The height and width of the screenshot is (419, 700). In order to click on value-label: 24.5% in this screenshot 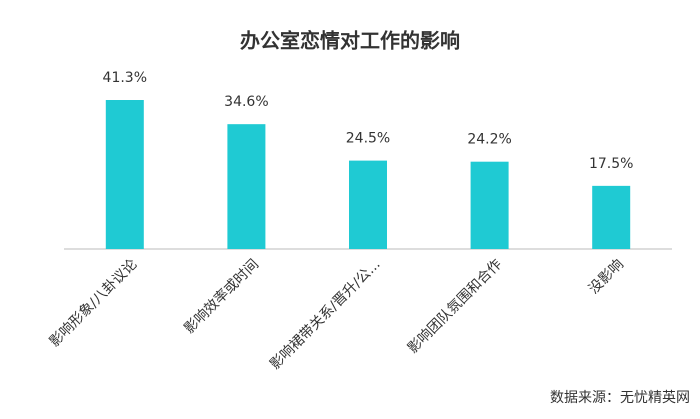, I will do `click(368, 139)`.